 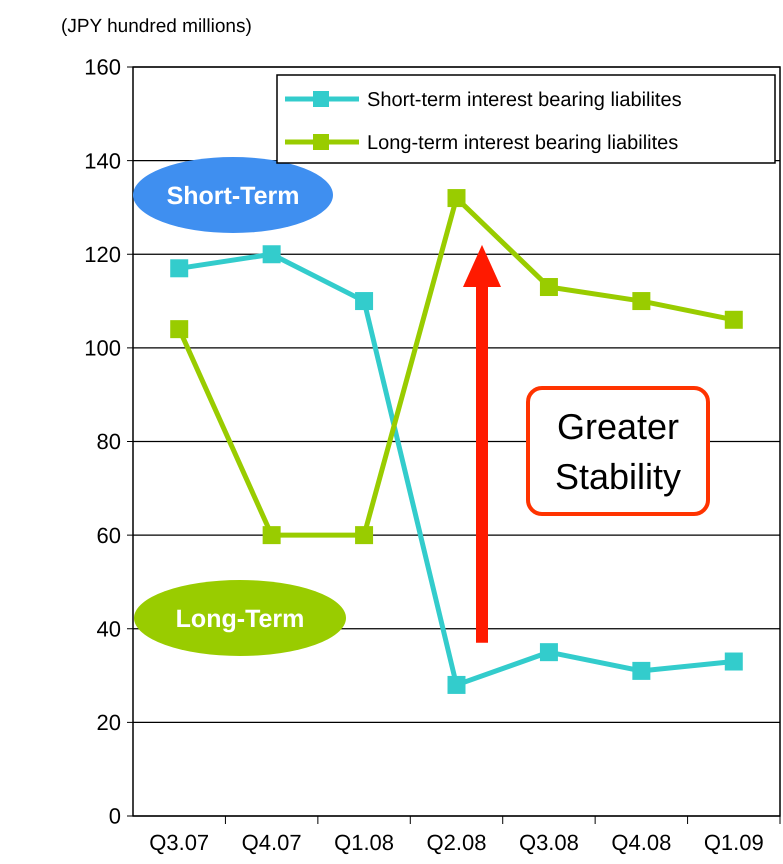 I want to click on annotation: Short-Term, so click(x=233, y=196).